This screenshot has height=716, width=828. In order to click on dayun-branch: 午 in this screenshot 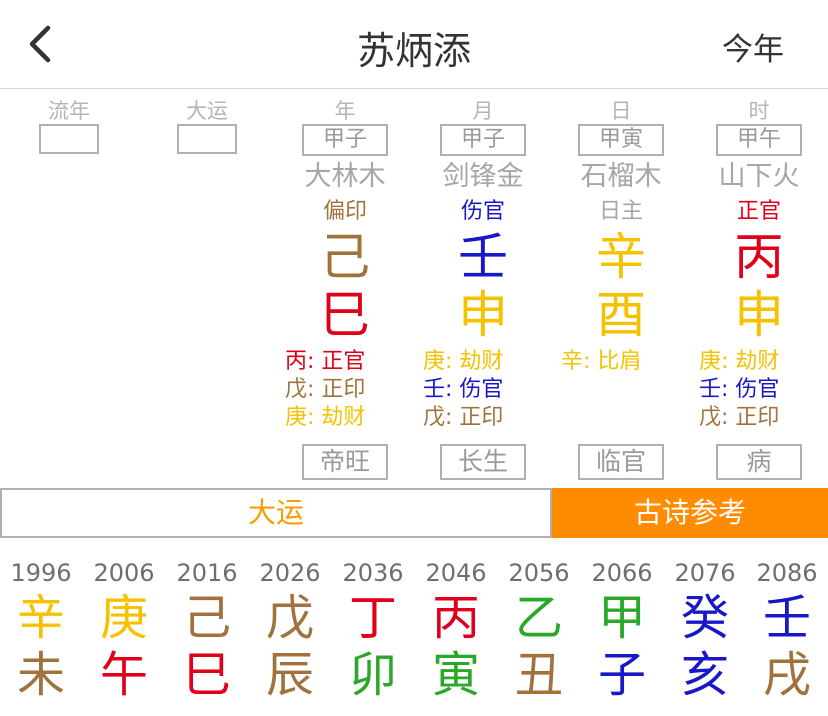, I will do `click(123, 675)`.